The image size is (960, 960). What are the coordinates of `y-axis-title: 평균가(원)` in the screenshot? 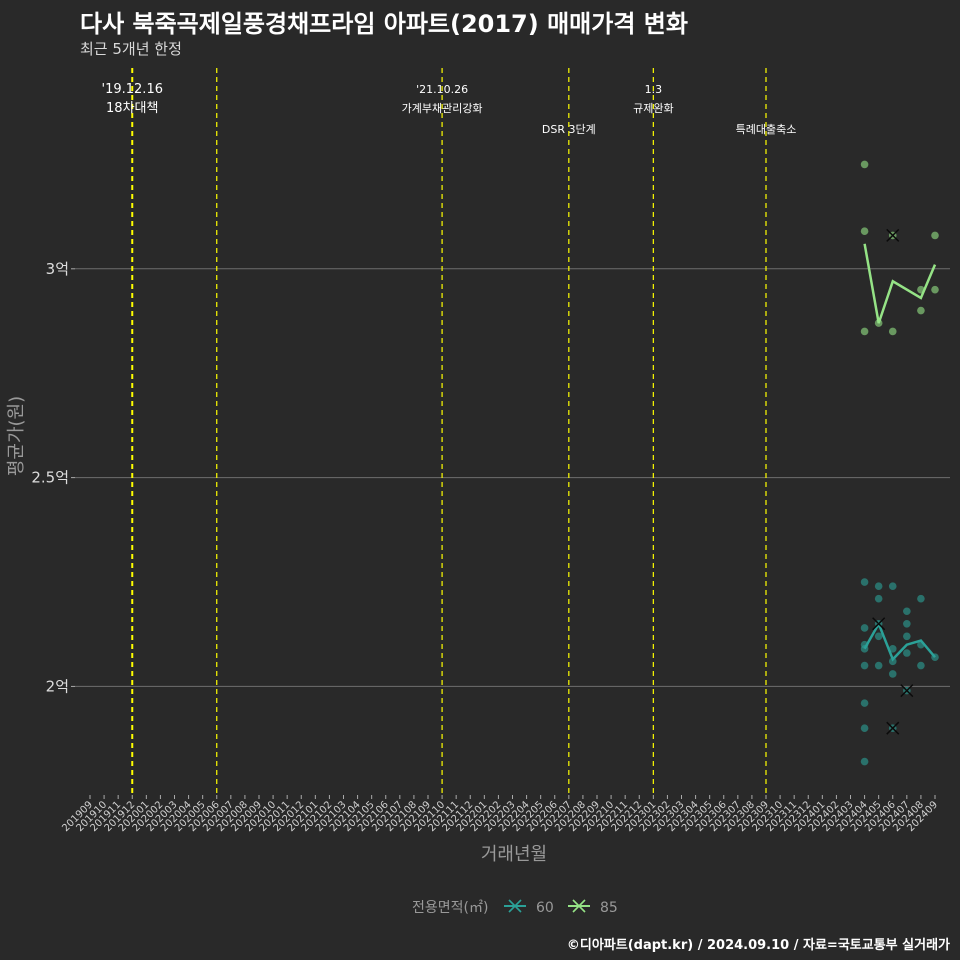 It's located at (16, 436).